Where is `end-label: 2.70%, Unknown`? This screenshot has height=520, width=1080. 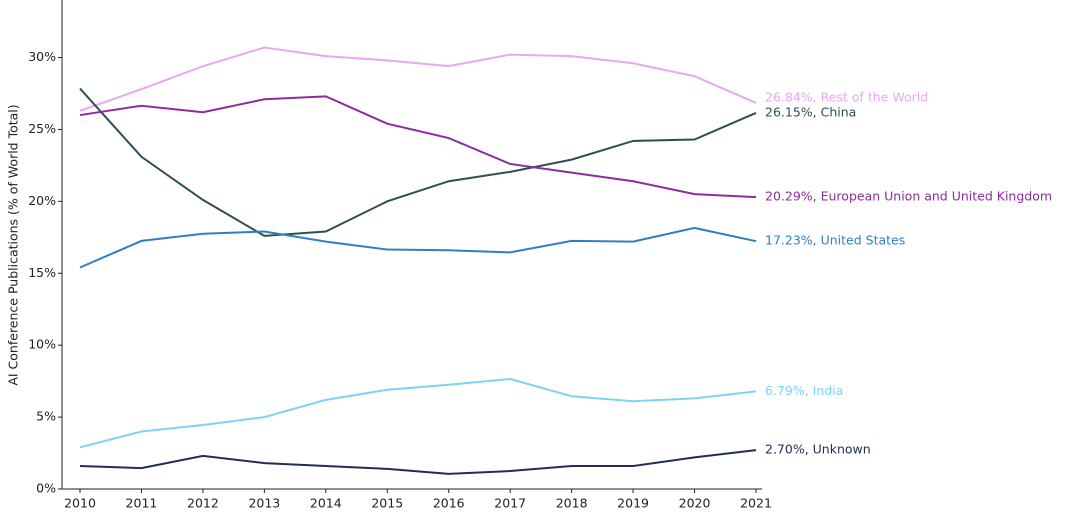
end-label: 2.70%, Unknown is located at coordinates (818, 449).